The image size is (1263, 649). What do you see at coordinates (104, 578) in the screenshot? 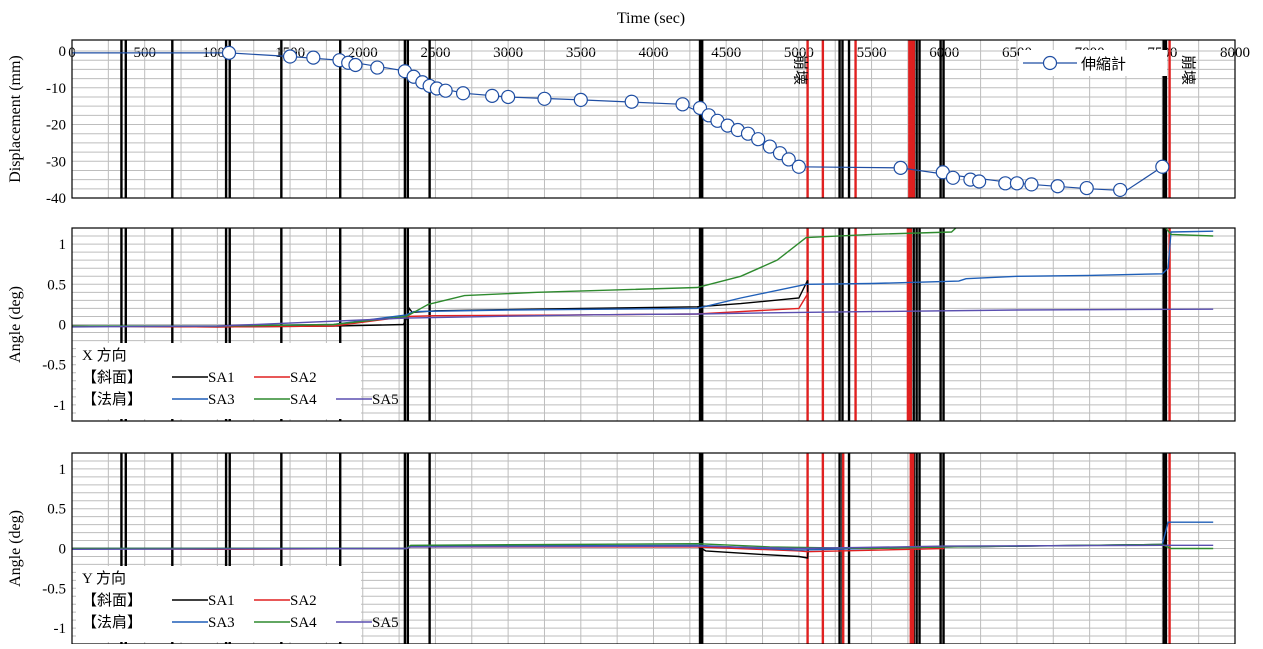
I see `legend-title: Y 方向` at bounding box center [104, 578].